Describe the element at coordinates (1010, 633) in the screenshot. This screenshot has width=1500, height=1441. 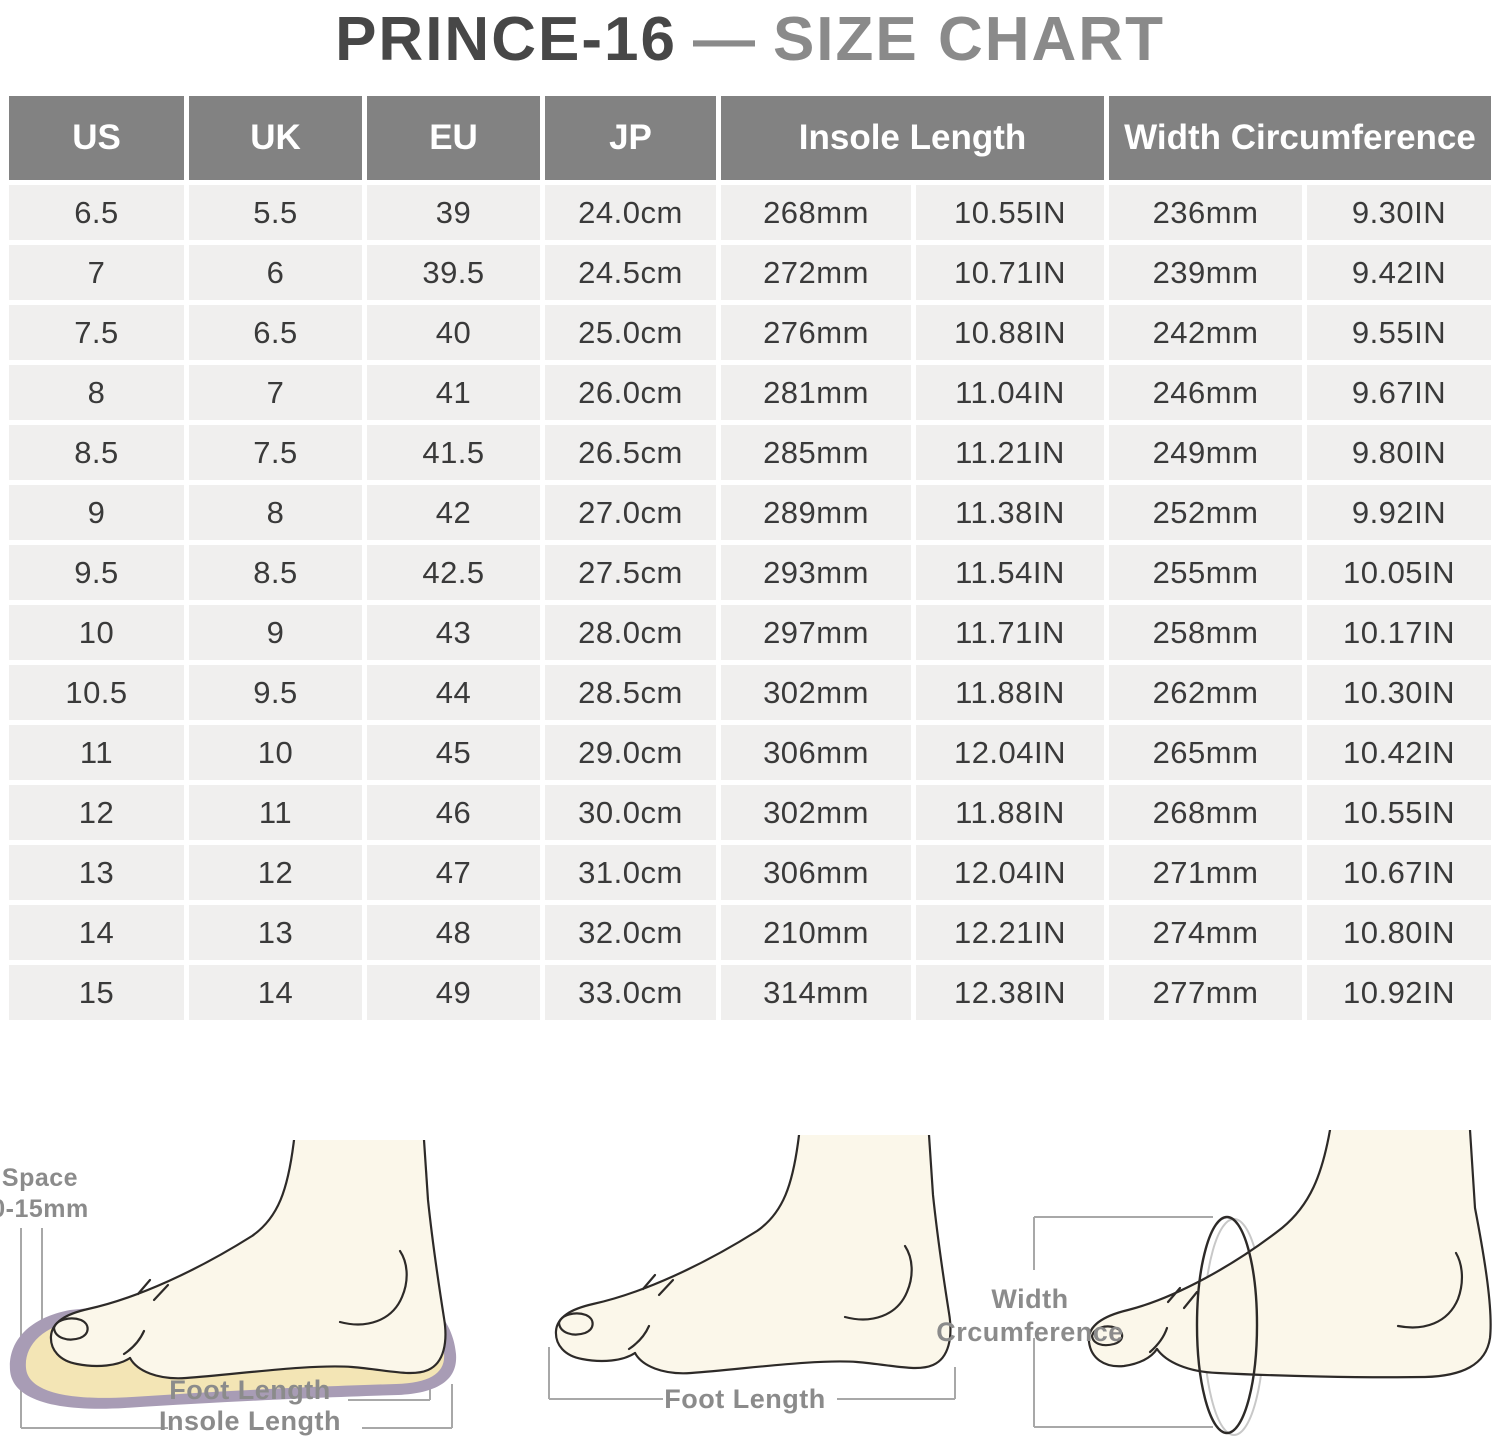
I see `size-cell: 11.71IN` at that location.